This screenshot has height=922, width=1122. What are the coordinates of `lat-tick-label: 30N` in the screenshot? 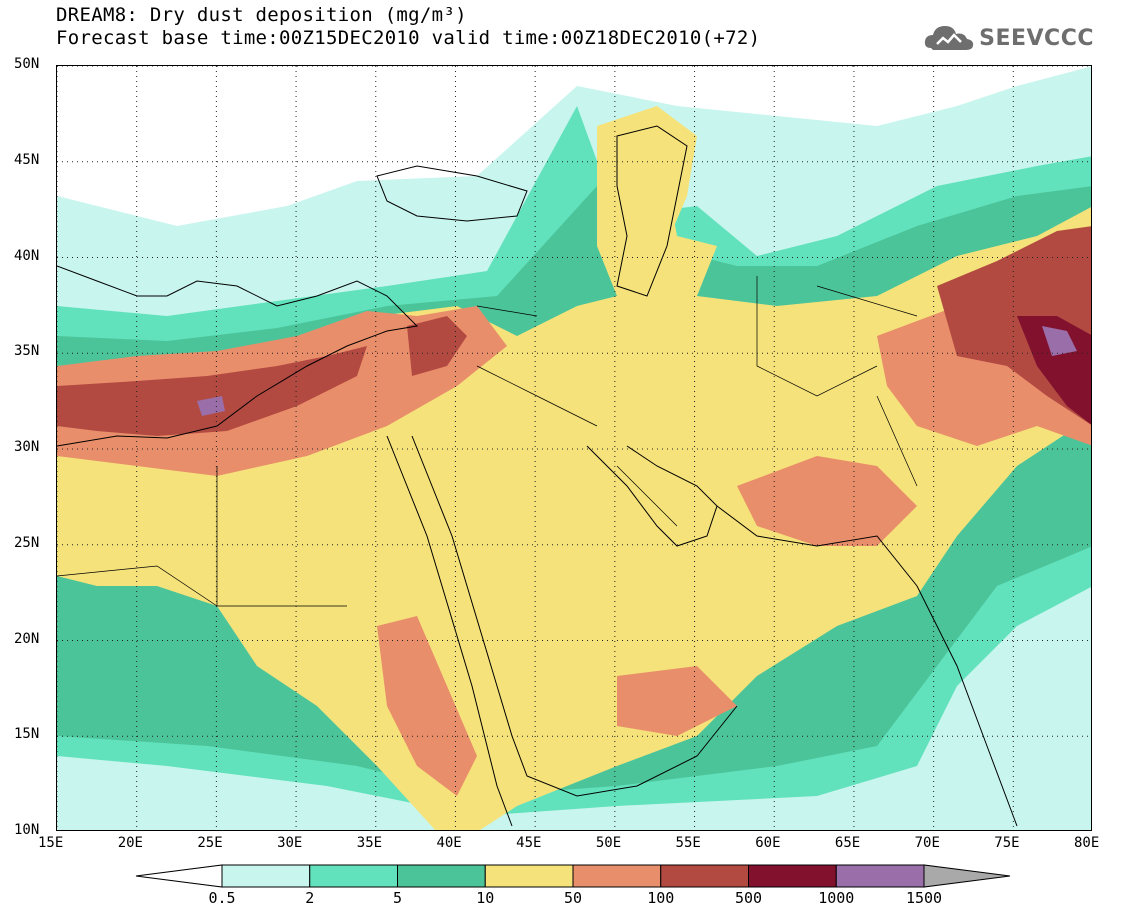 It's located at (27, 447).